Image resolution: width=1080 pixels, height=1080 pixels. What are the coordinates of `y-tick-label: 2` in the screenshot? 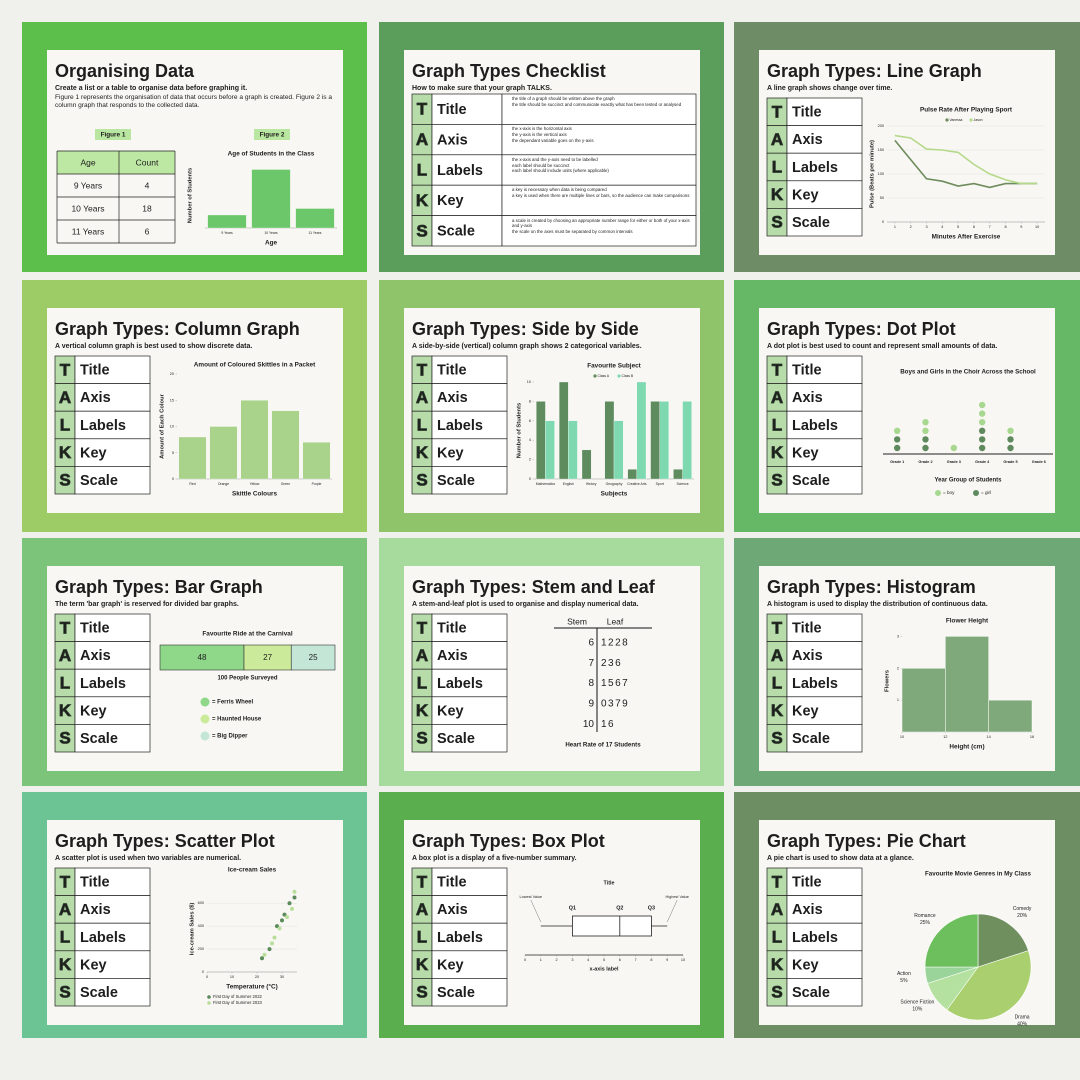 It's located at (530, 460).